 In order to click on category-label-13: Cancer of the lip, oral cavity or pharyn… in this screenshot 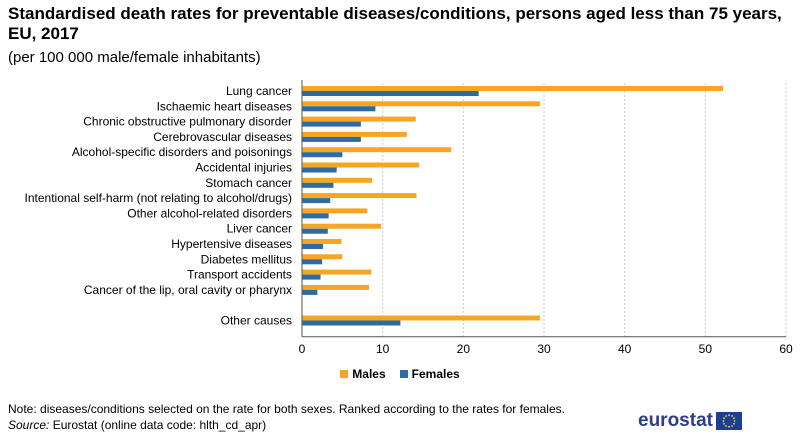, I will do `click(188, 290)`.